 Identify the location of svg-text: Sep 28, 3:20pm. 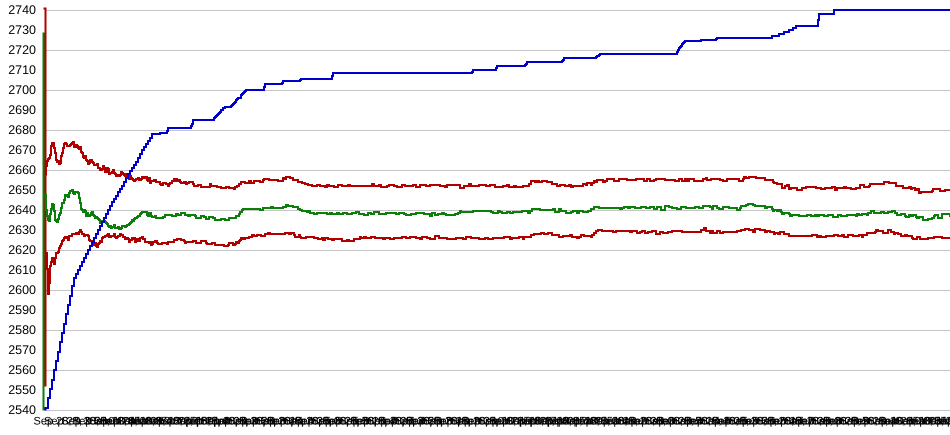
(267, 422).